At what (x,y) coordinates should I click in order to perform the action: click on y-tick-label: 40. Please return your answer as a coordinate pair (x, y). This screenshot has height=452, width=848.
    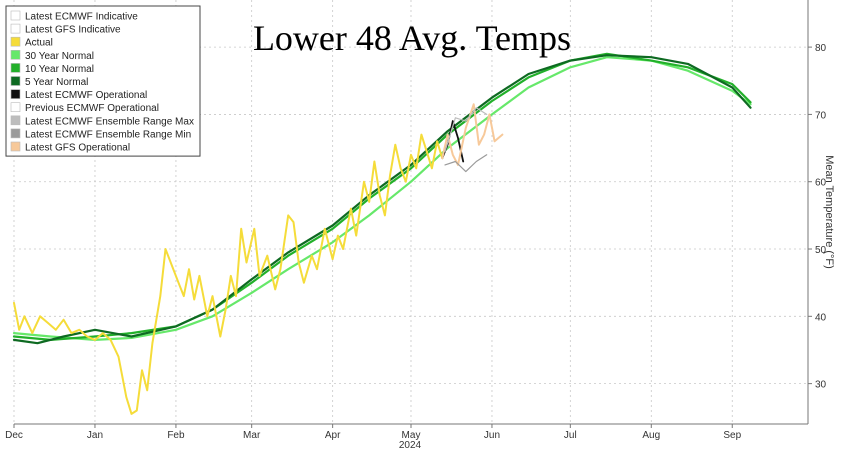
    Looking at the image, I should click on (821, 317).